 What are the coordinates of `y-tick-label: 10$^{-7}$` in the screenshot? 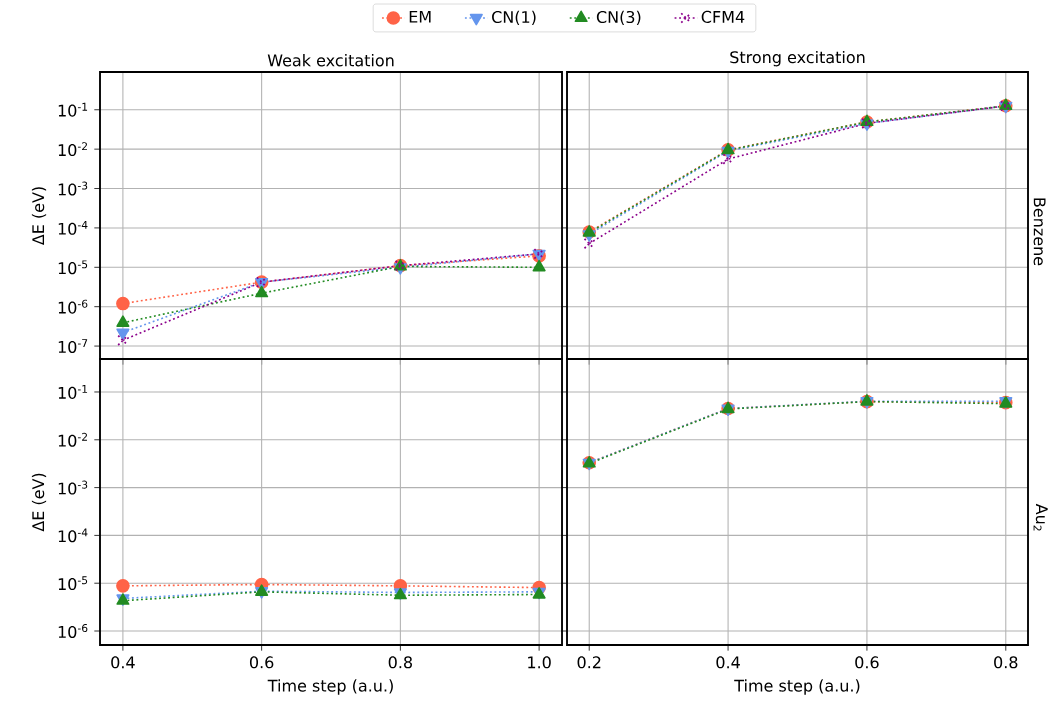 It's located at (73, 346).